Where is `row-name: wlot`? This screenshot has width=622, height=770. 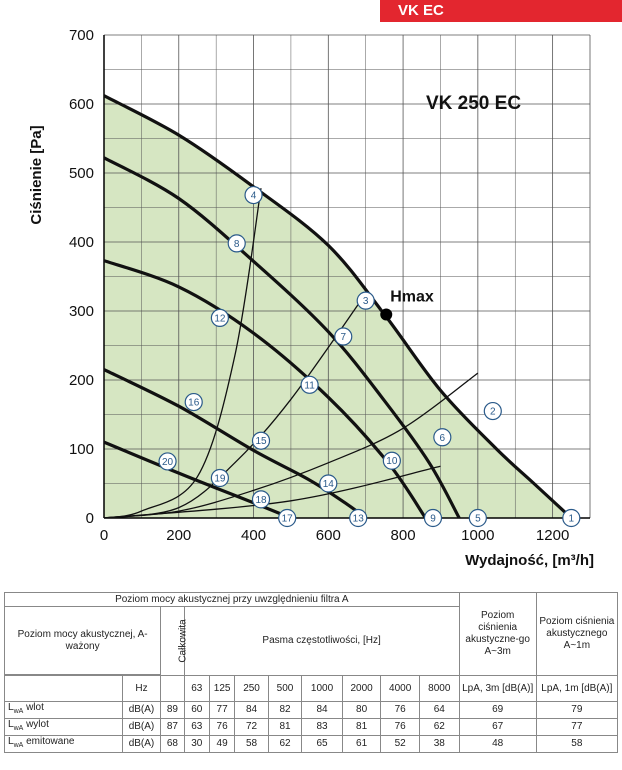
row-name: wlot is located at coordinates (35, 707).